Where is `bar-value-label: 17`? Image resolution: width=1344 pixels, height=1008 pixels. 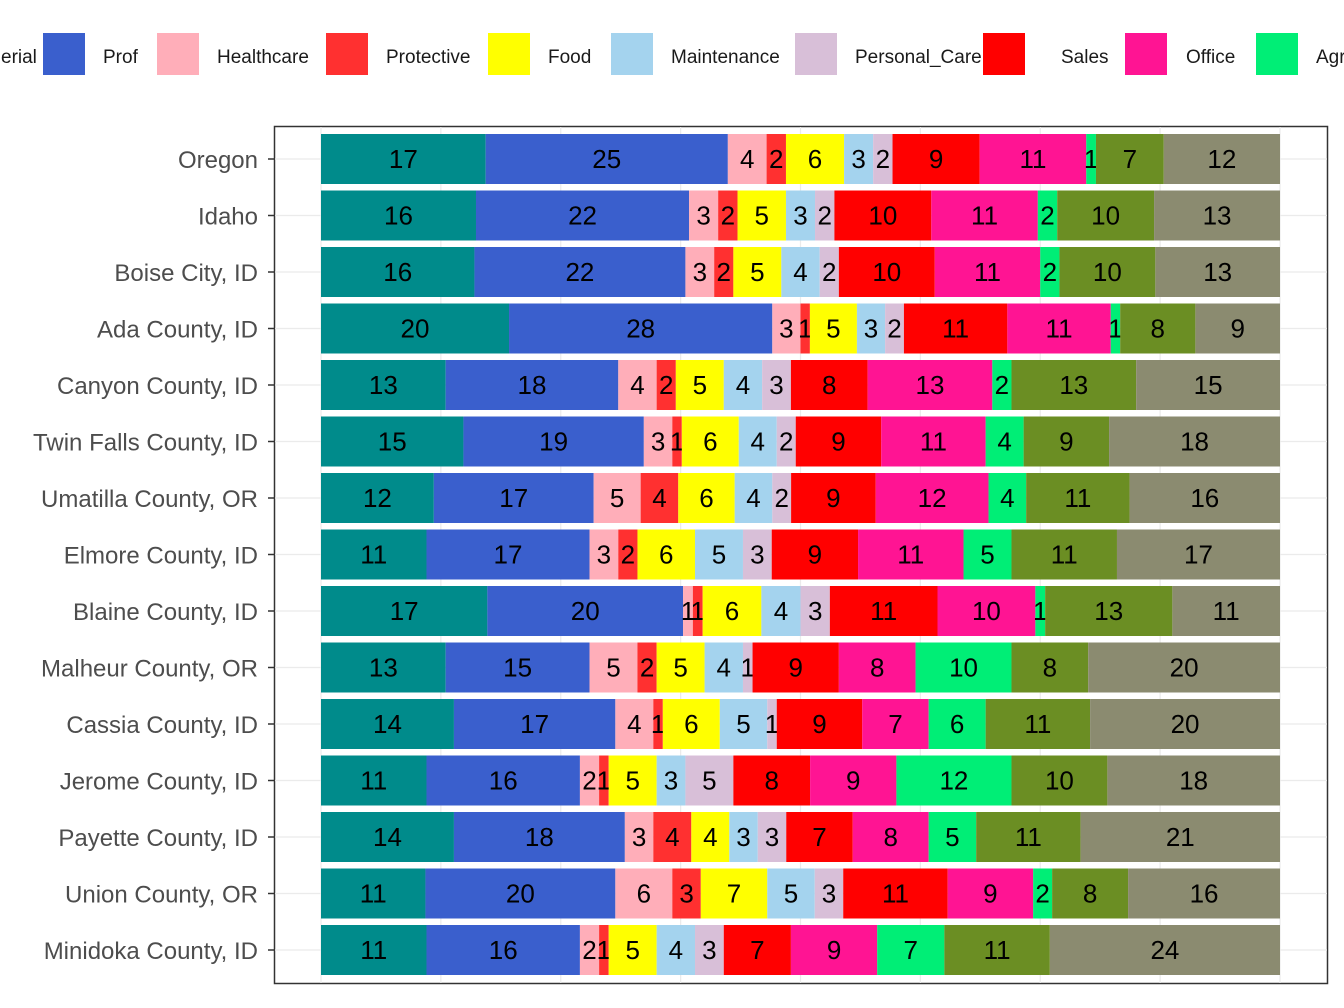
bar-value-label: 17 is located at coordinates (513, 498).